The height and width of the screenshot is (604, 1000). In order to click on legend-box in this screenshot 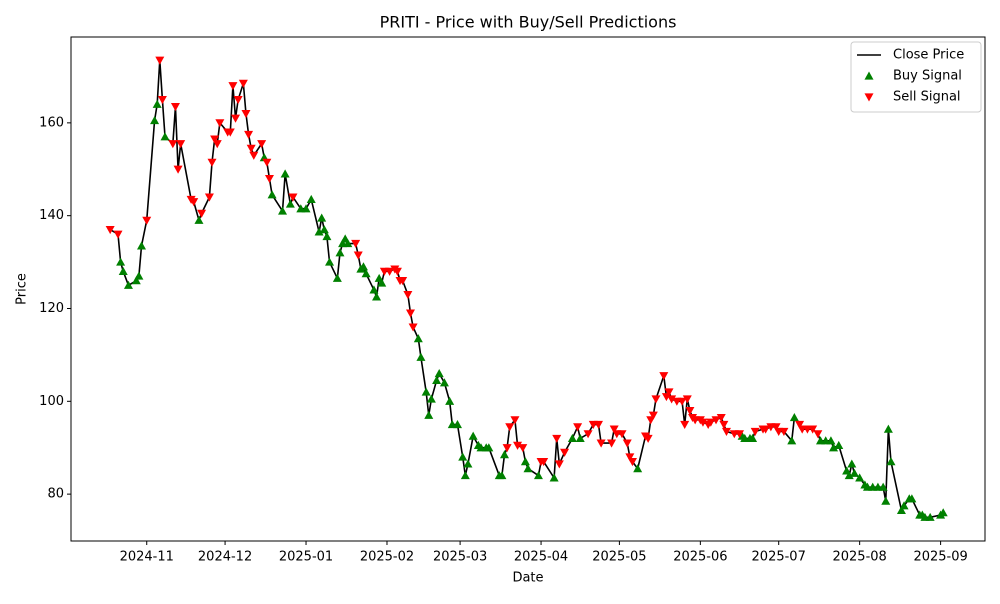, I will do `click(916, 77)`.